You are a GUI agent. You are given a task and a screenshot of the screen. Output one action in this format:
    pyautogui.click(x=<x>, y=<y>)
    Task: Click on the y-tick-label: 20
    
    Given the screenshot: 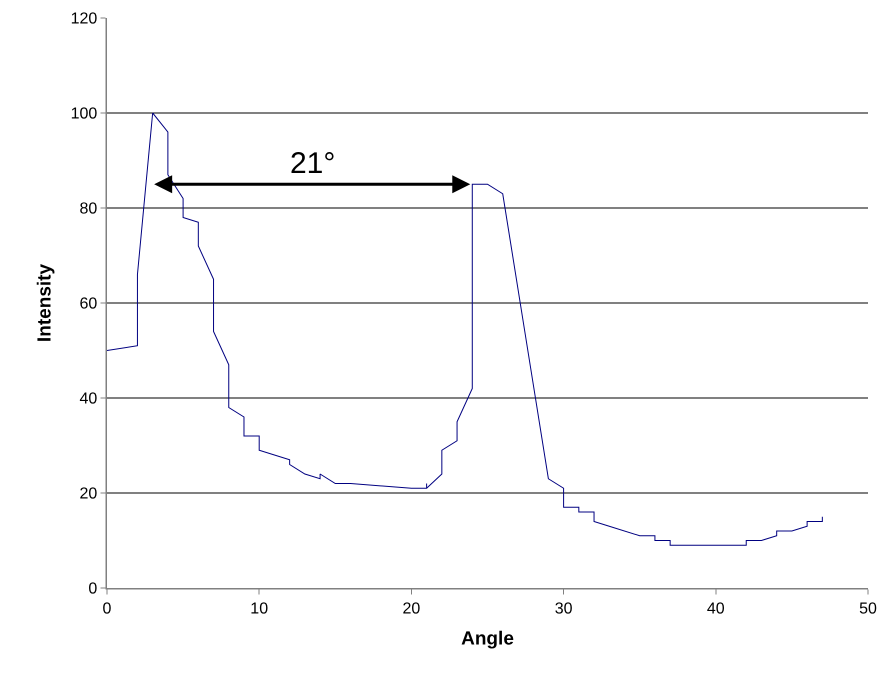 What is the action you would take?
    pyautogui.click(x=89, y=494)
    